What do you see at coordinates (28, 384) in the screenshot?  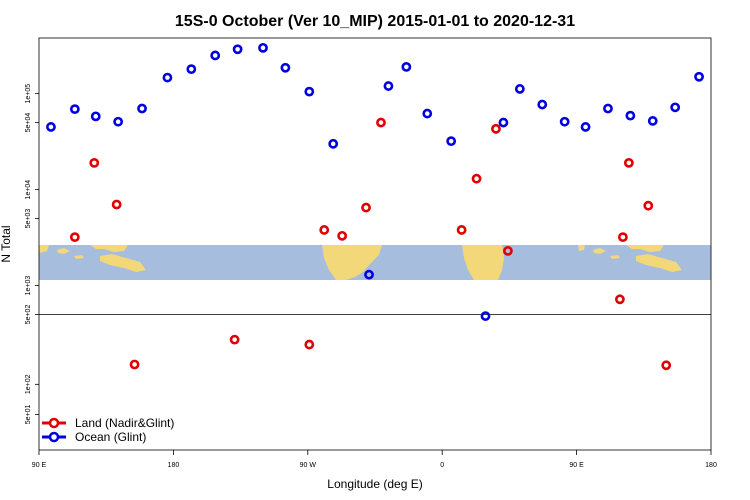 I see `y-tick-label: 1e+02` at bounding box center [28, 384].